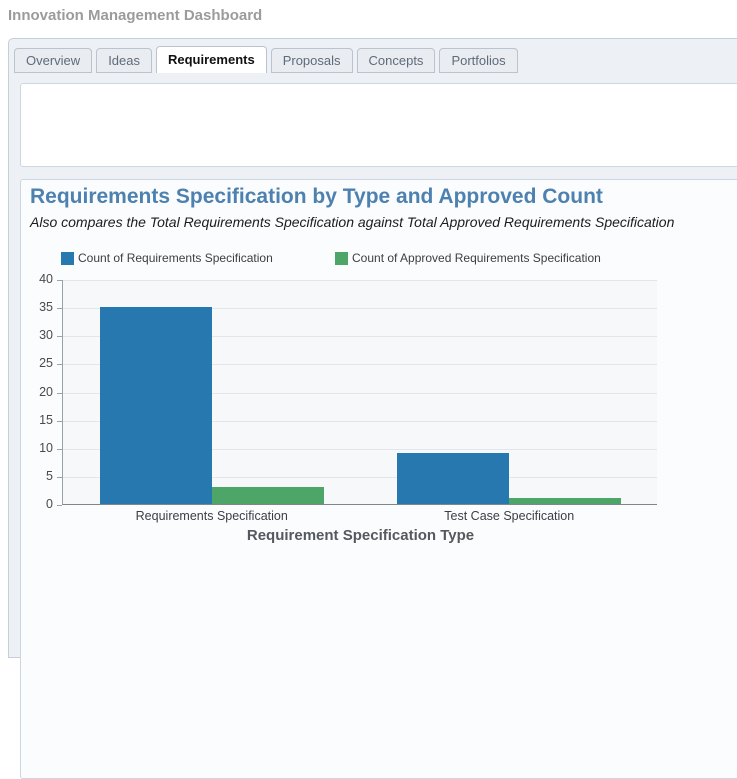  What do you see at coordinates (267, 495) in the screenshot?
I see `bar-requirements-specification-count-of-approved-requirements-specification` at bounding box center [267, 495].